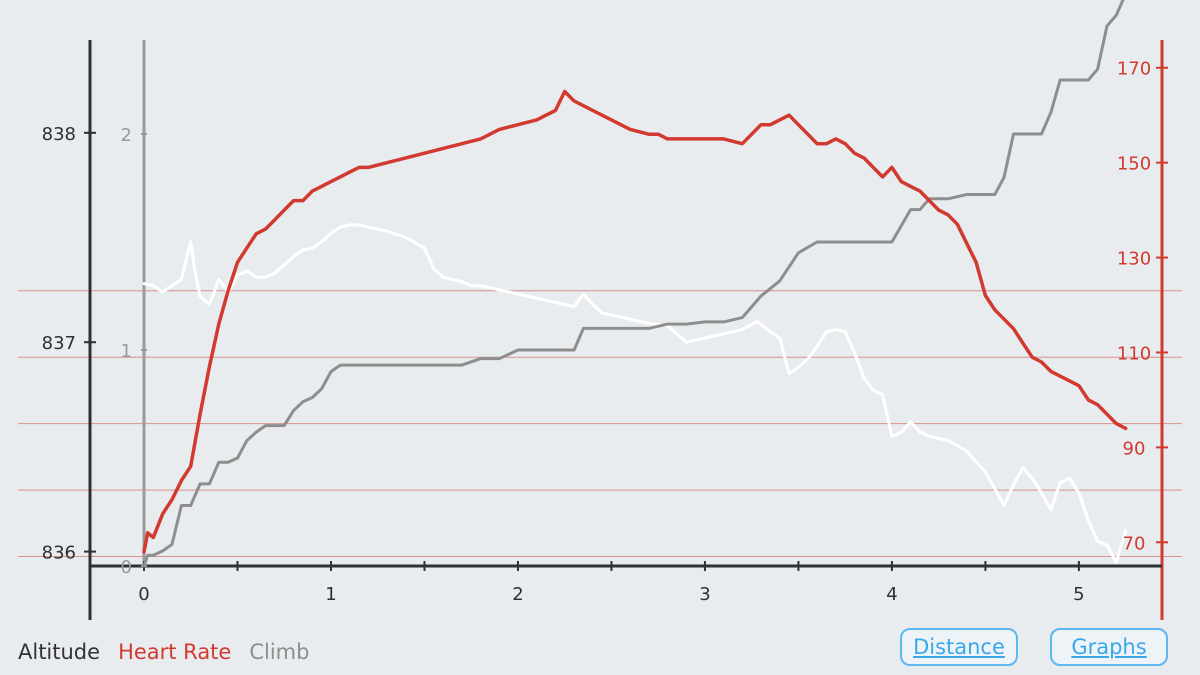 The image size is (1200, 675). What do you see at coordinates (126, 567) in the screenshot?
I see `climb-tick-label: 0` at bounding box center [126, 567].